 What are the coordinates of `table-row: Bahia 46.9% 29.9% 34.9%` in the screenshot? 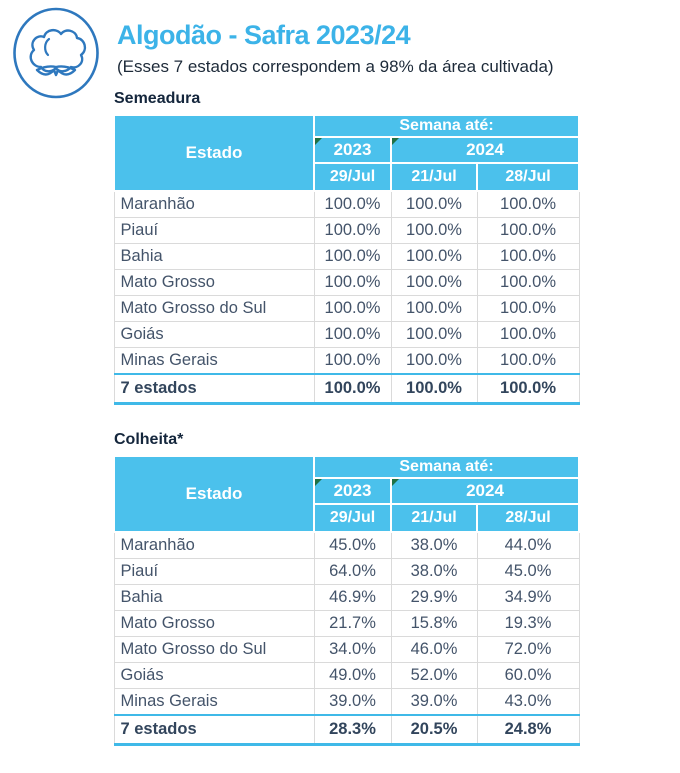 It's located at (346, 597).